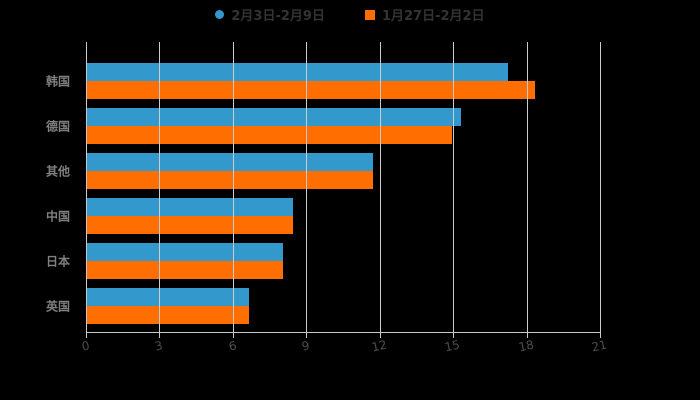  I want to click on x-tick-label-15: 15, so click(452, 346).